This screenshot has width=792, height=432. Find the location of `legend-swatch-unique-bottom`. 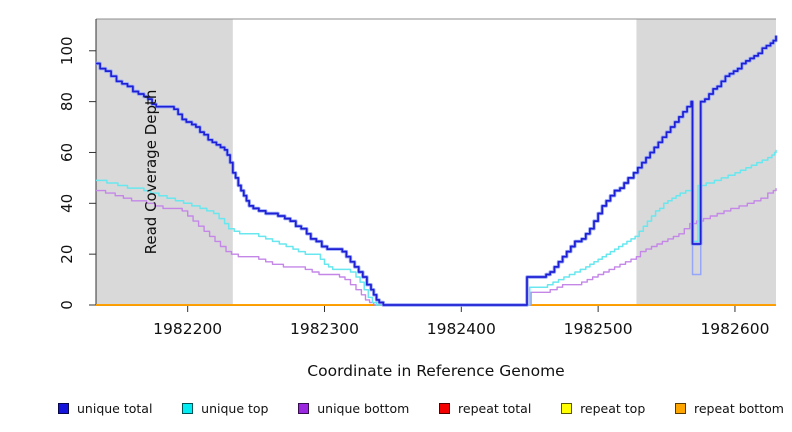

legend-swatch-unique-bottom is located at coordinates (304, 408).